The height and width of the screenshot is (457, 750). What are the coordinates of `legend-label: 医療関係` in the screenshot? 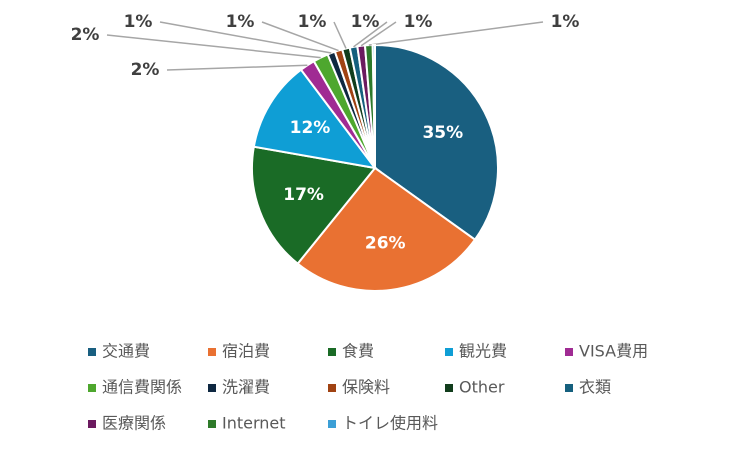 It's located at (134, 423).